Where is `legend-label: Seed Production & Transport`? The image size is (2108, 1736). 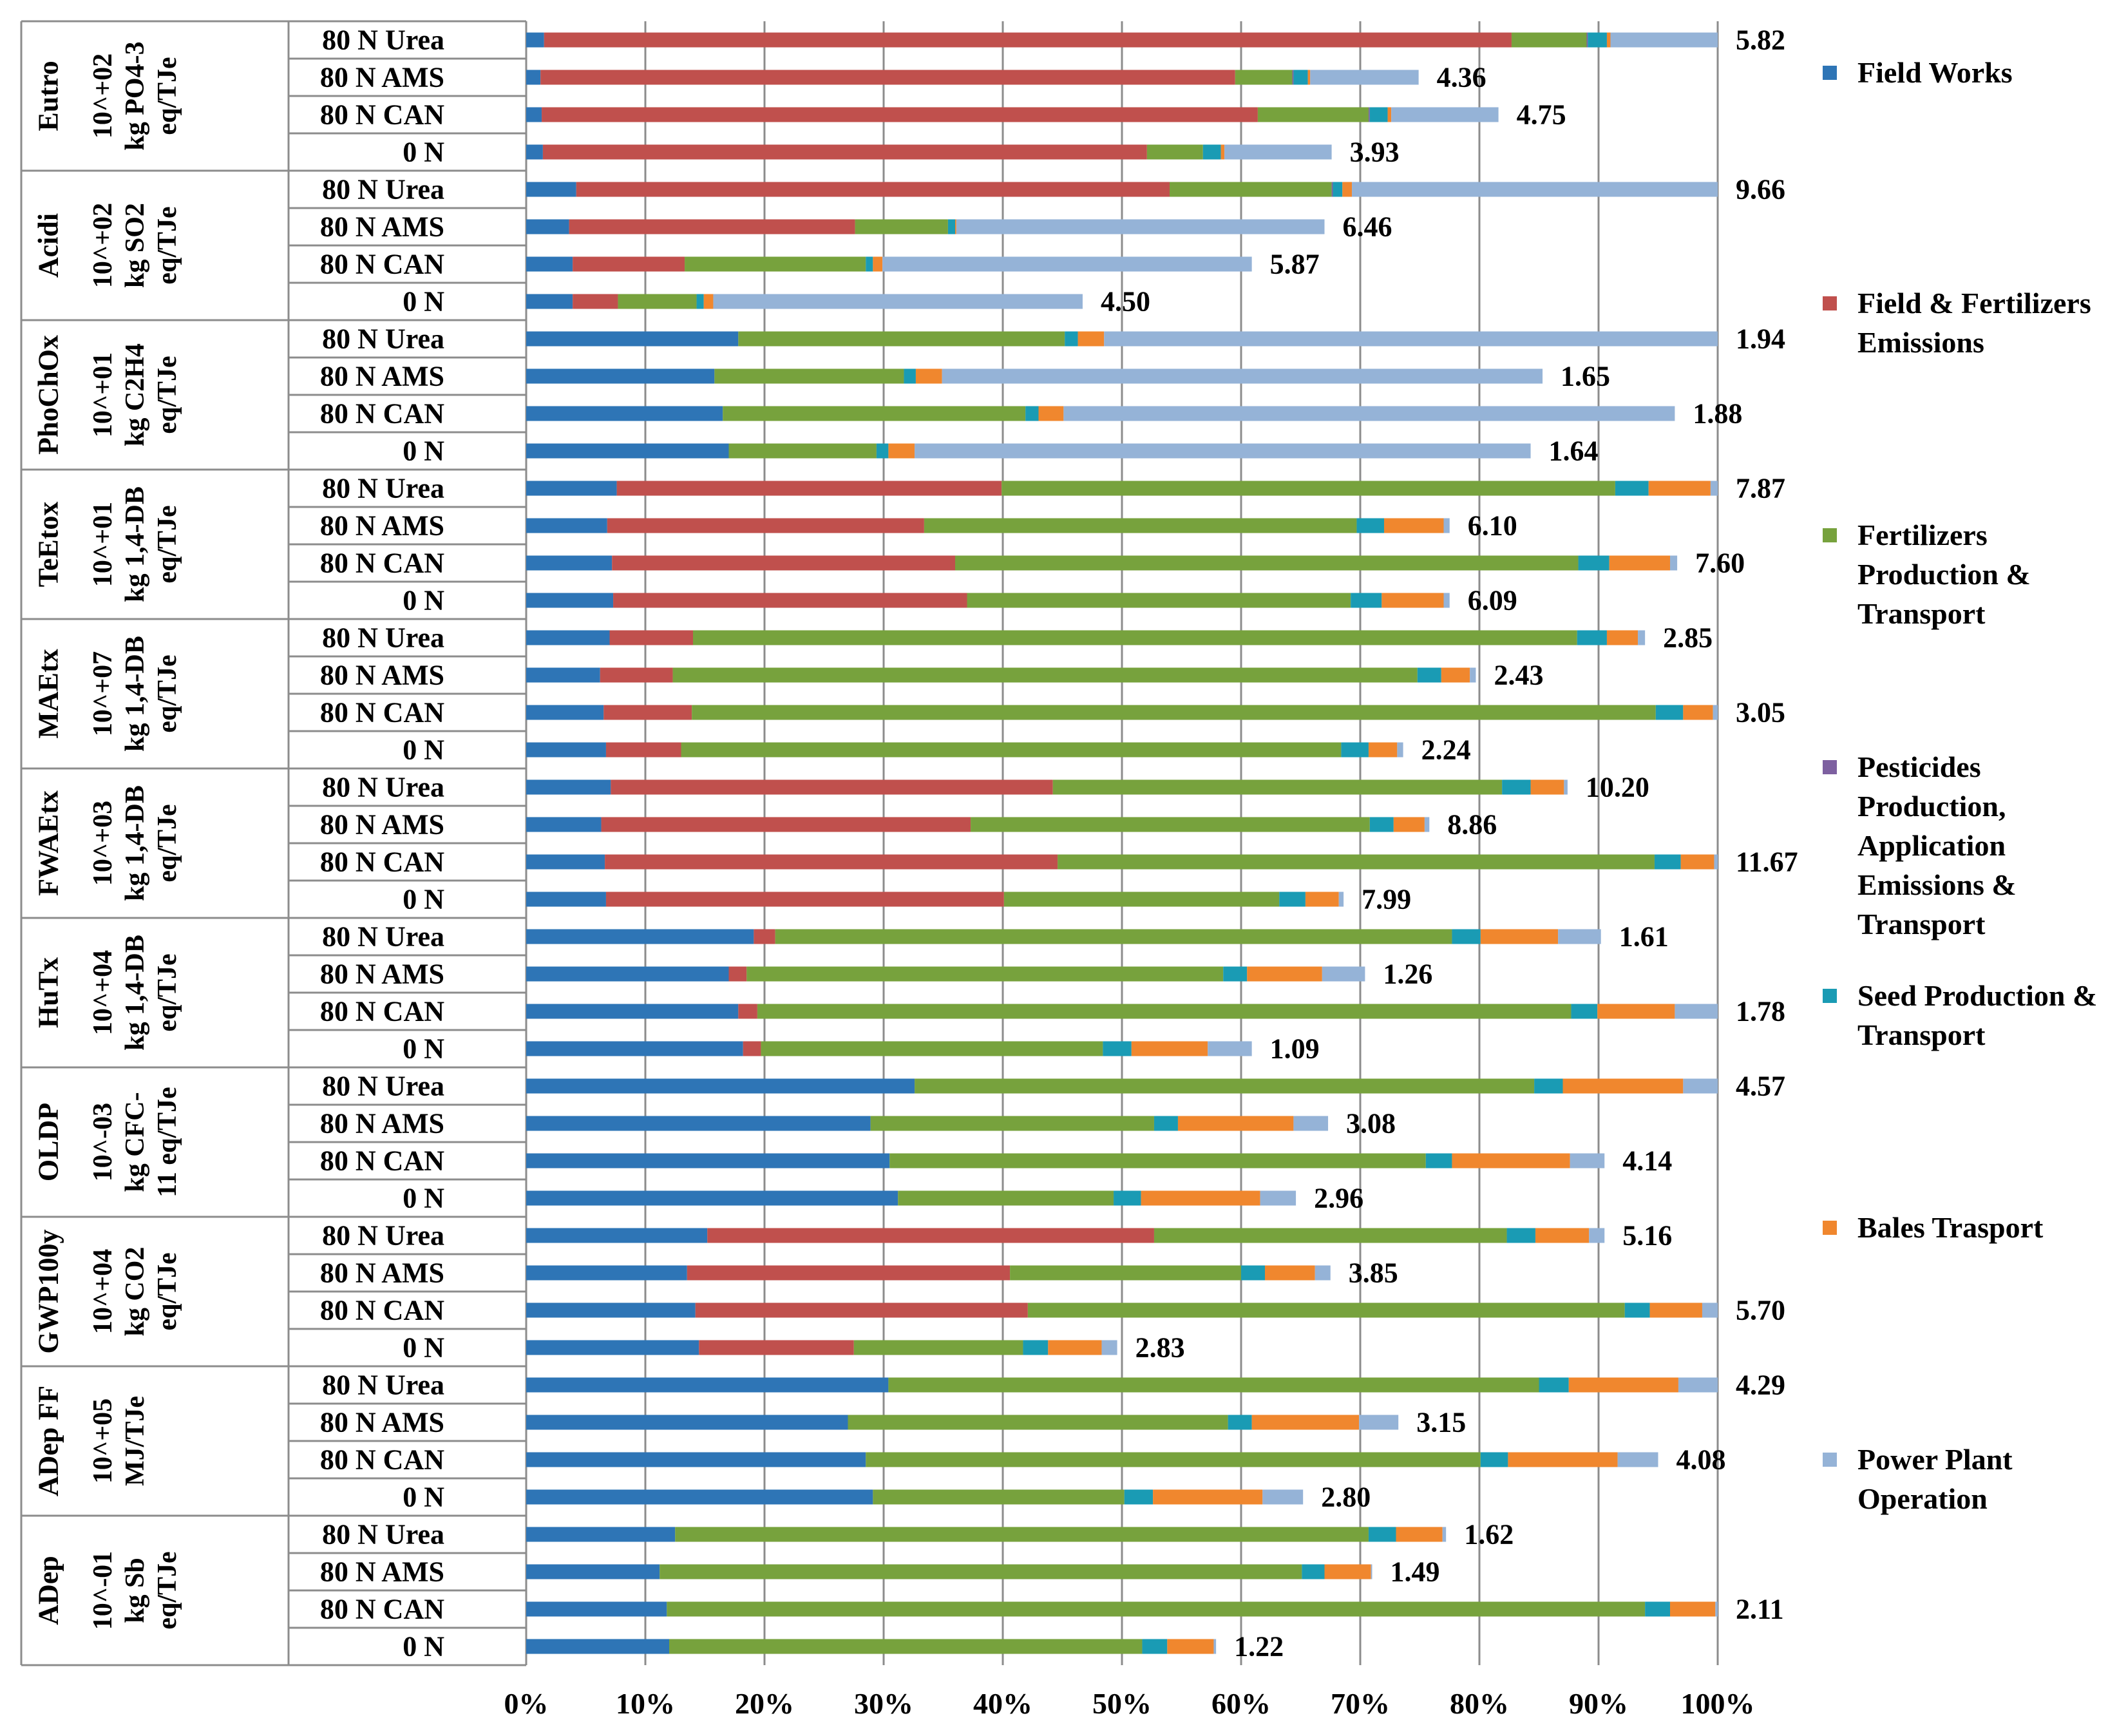
legend-label: Seed Production & Transport is located at coordinates (1977, 1015).